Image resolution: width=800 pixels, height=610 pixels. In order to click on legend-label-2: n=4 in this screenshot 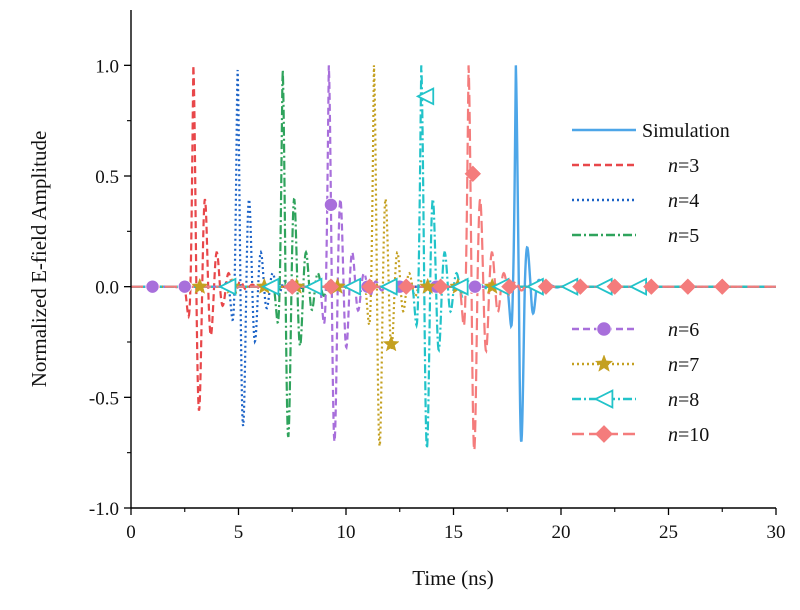, I will do `click(683, 201)`.